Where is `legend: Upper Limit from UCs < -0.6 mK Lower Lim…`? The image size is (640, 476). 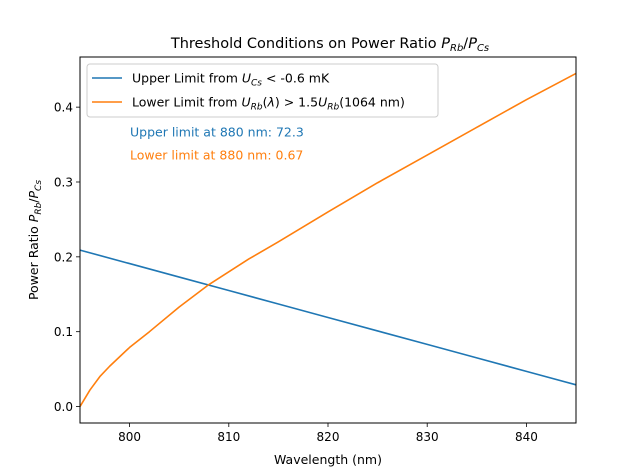
legend: Upper Limit from UCs < -0.6 mK Lower Lim… is located at coordinates (262, 90).